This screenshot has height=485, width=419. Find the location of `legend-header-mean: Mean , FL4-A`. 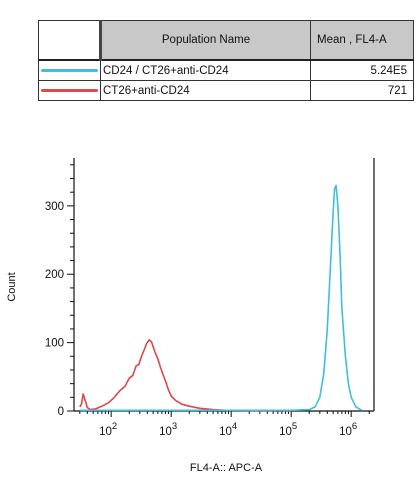

legend-header-mean: Mean , FL4-A is located at coordinates (362, 40).